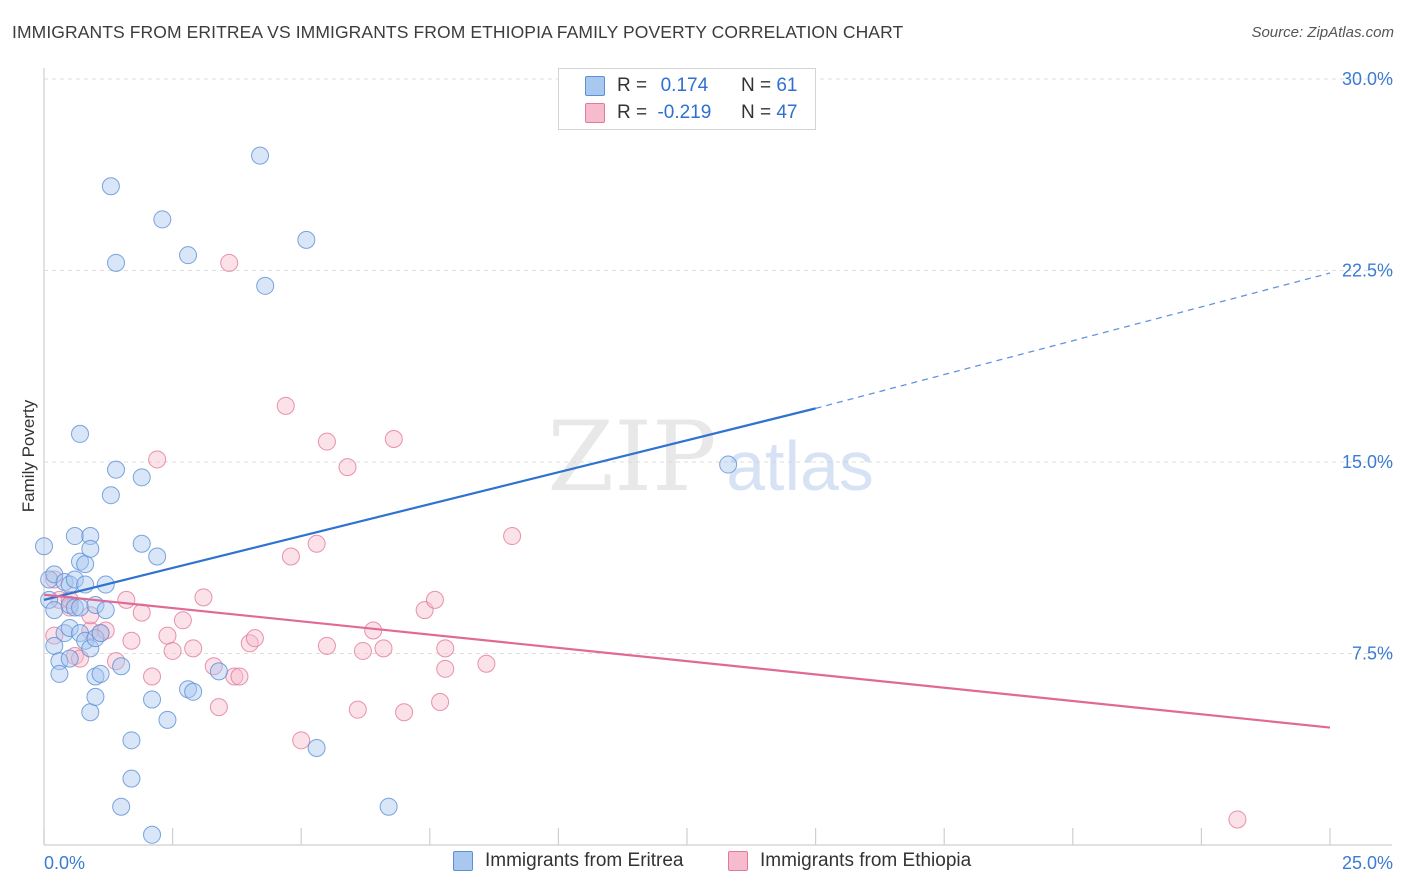  Describe the element at coordinates (684, 85) in the screenshot. I see `r-value: 0.174` at that location.